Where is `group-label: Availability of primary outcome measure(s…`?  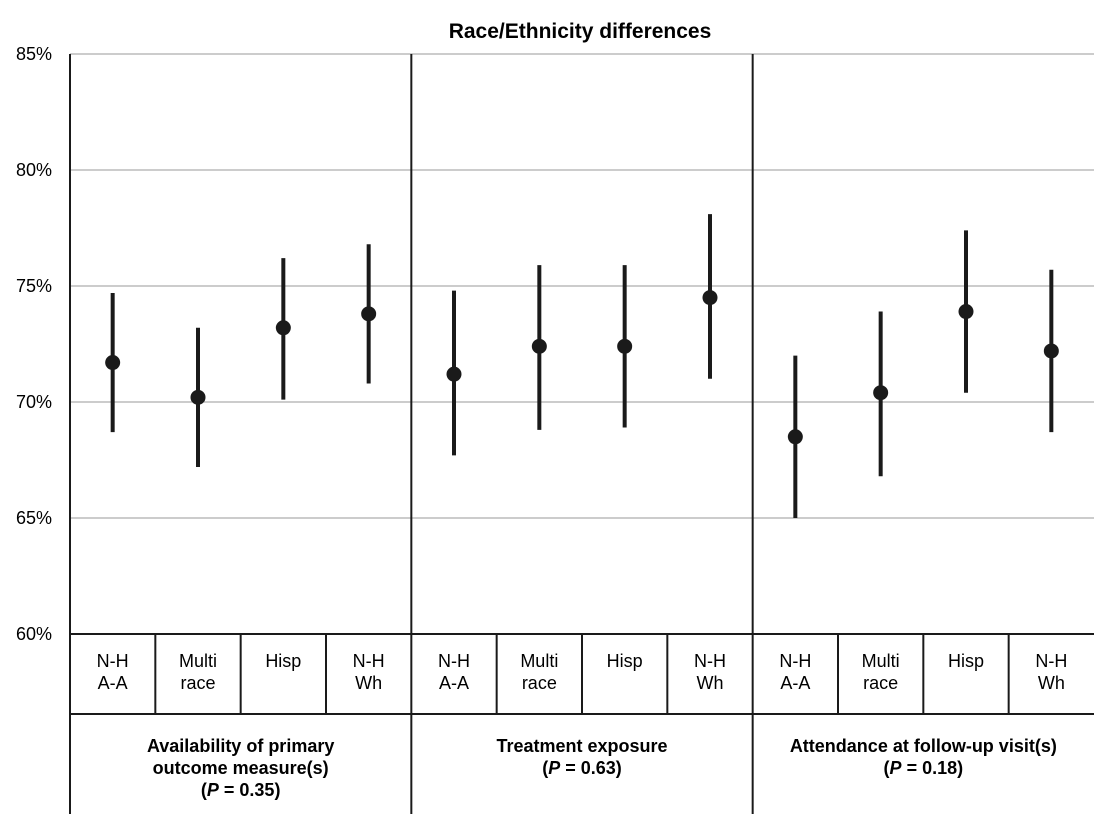
group-label: Availability of primary outcome measure(s… is located at coordinates (240, 768).